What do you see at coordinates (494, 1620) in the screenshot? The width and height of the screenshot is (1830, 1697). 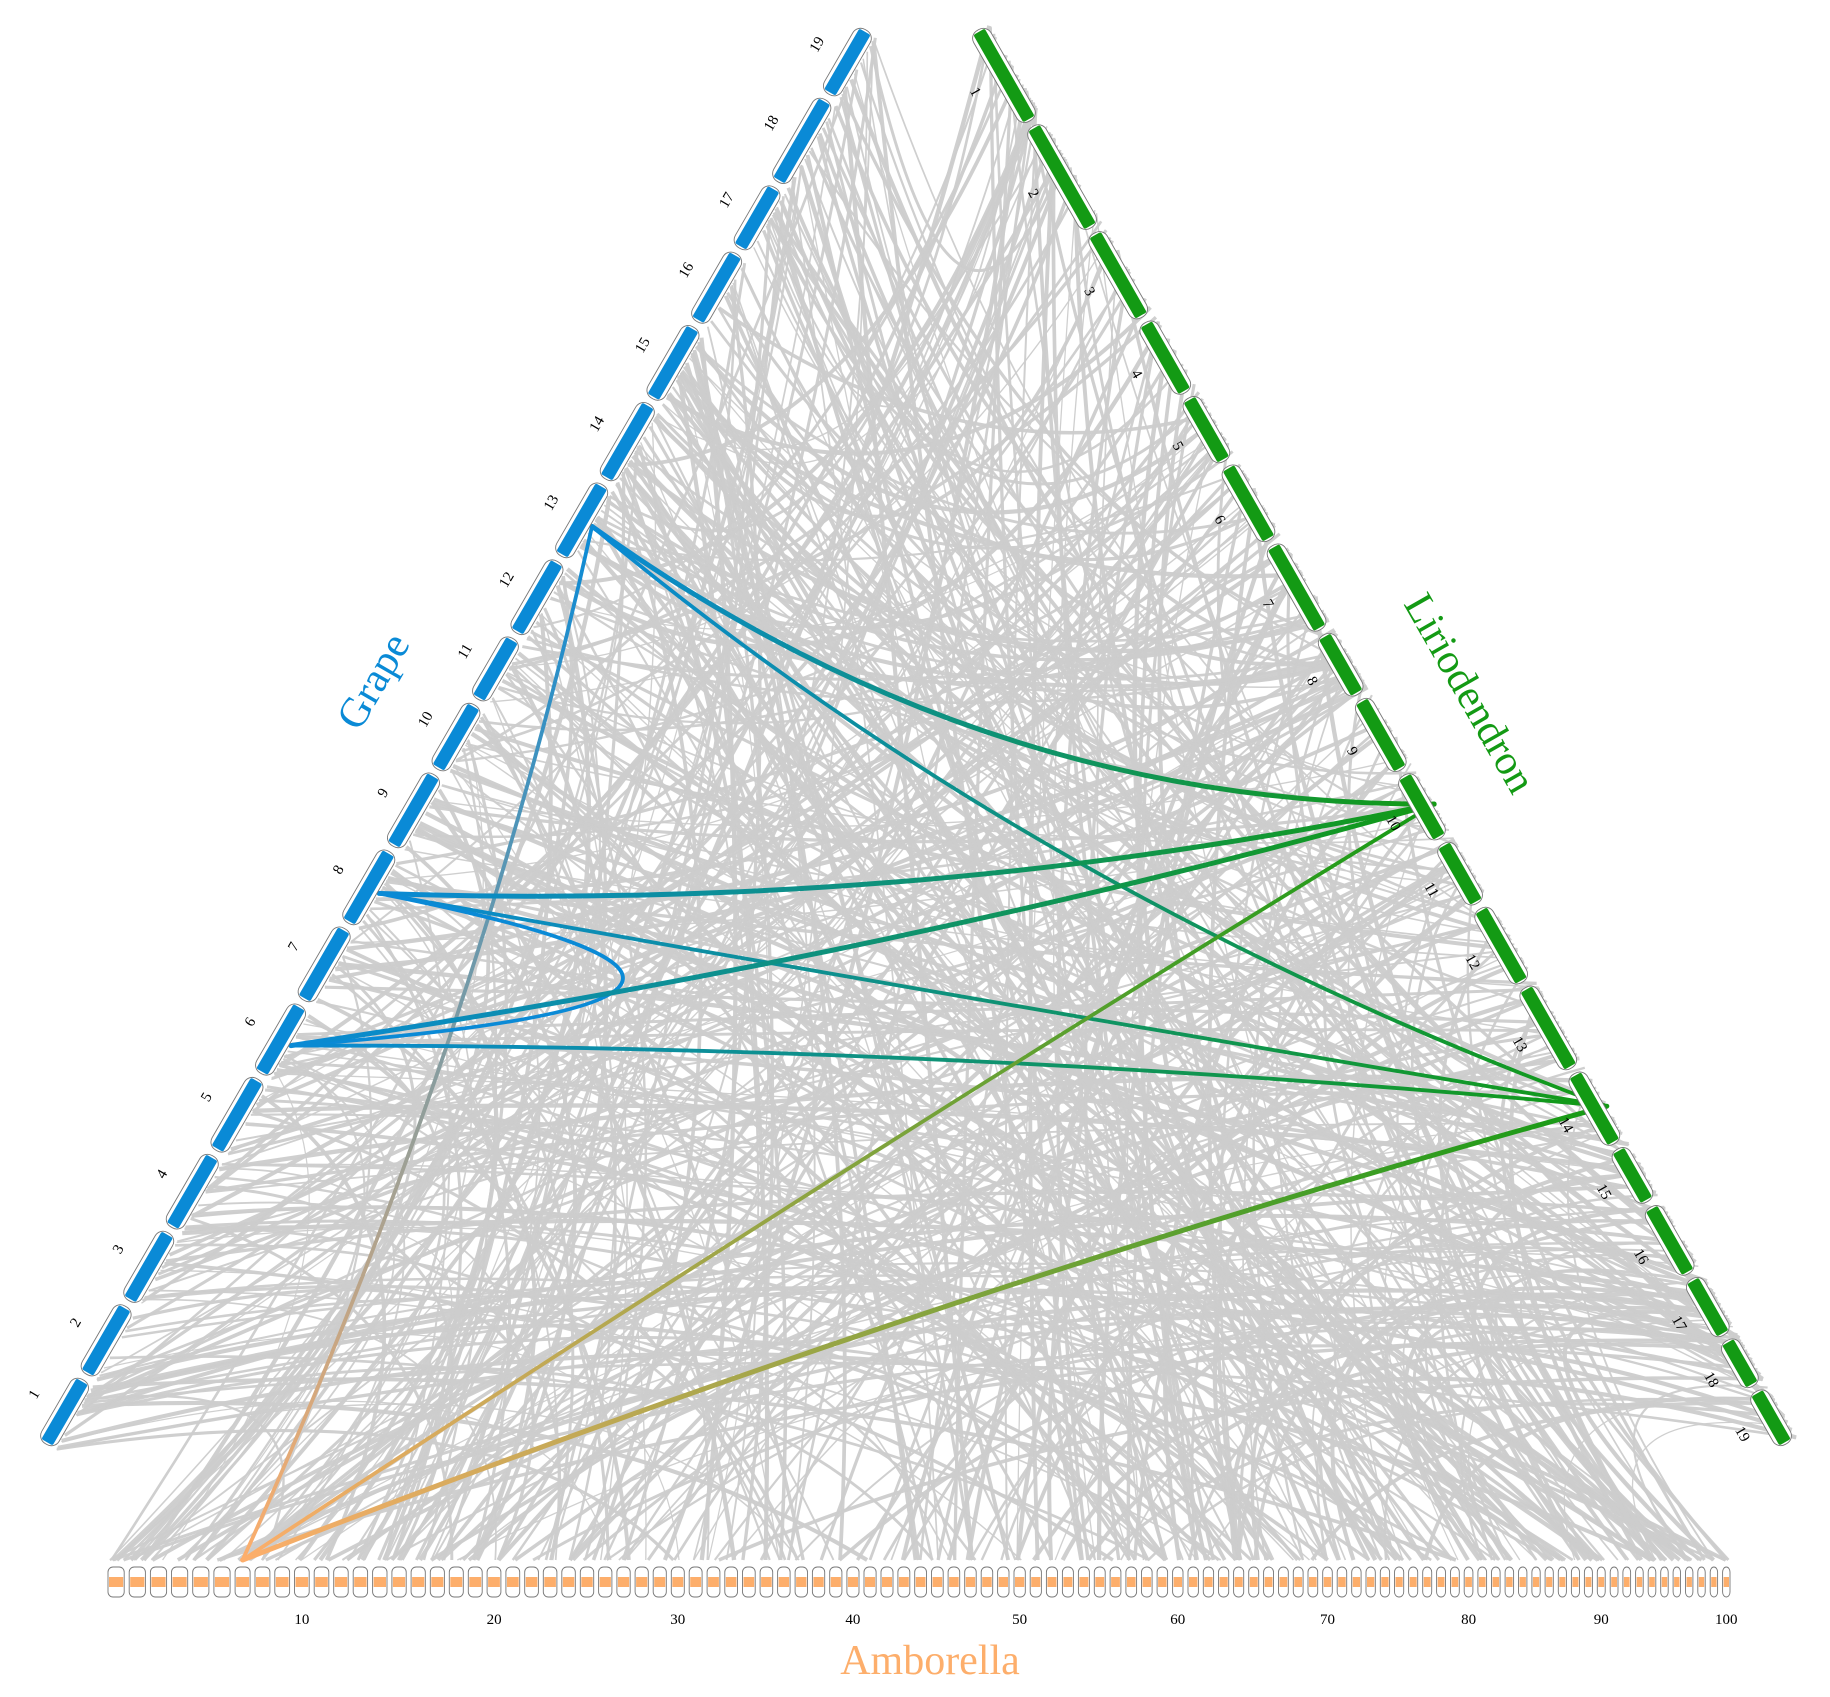 I see `amborella-tick-label: 20` at bounding box center [494, 1620].